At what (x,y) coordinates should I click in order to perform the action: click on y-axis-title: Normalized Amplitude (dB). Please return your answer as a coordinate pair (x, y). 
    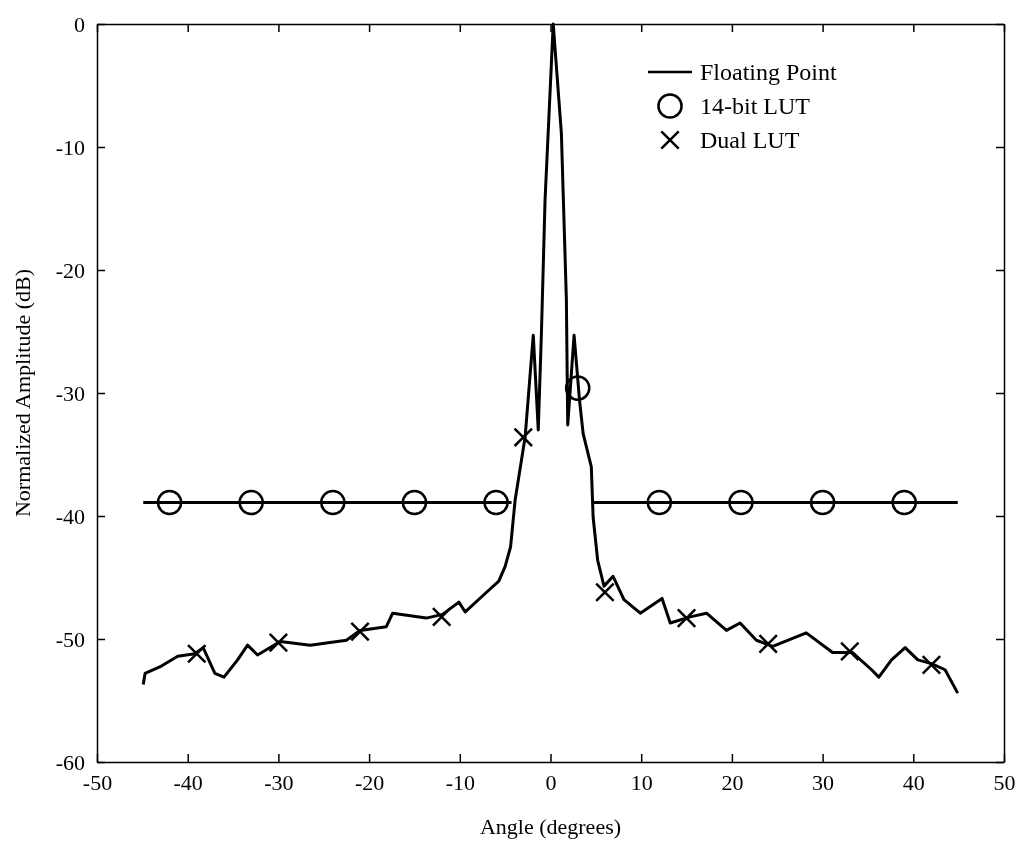
    Looking at the image, I should click on (22, 393).